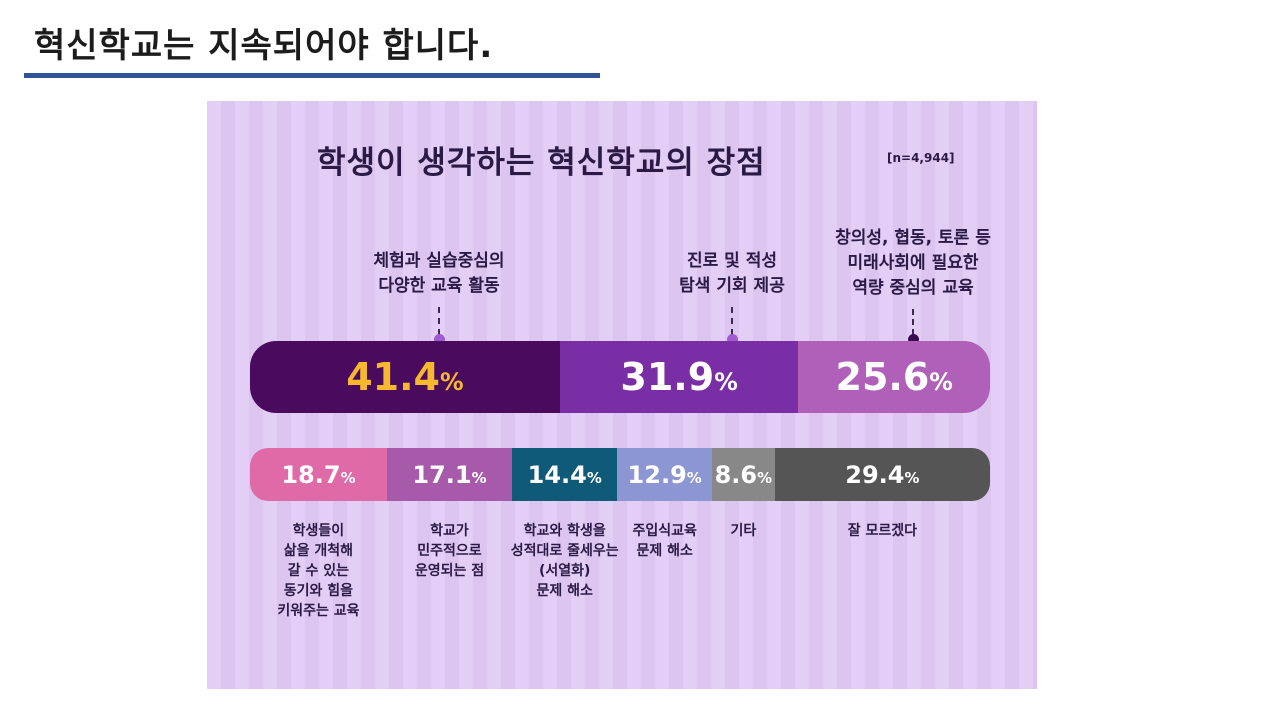 The width and height of the screenshot is (1280, 720). I want to click on top-value-label-2: 31.9%, so click(679, 377).